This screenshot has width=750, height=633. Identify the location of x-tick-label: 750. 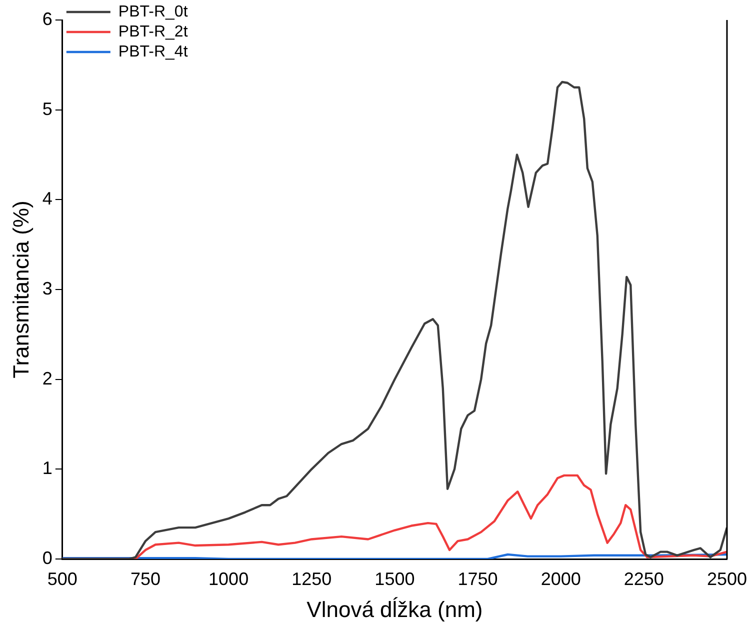
(145, 578).